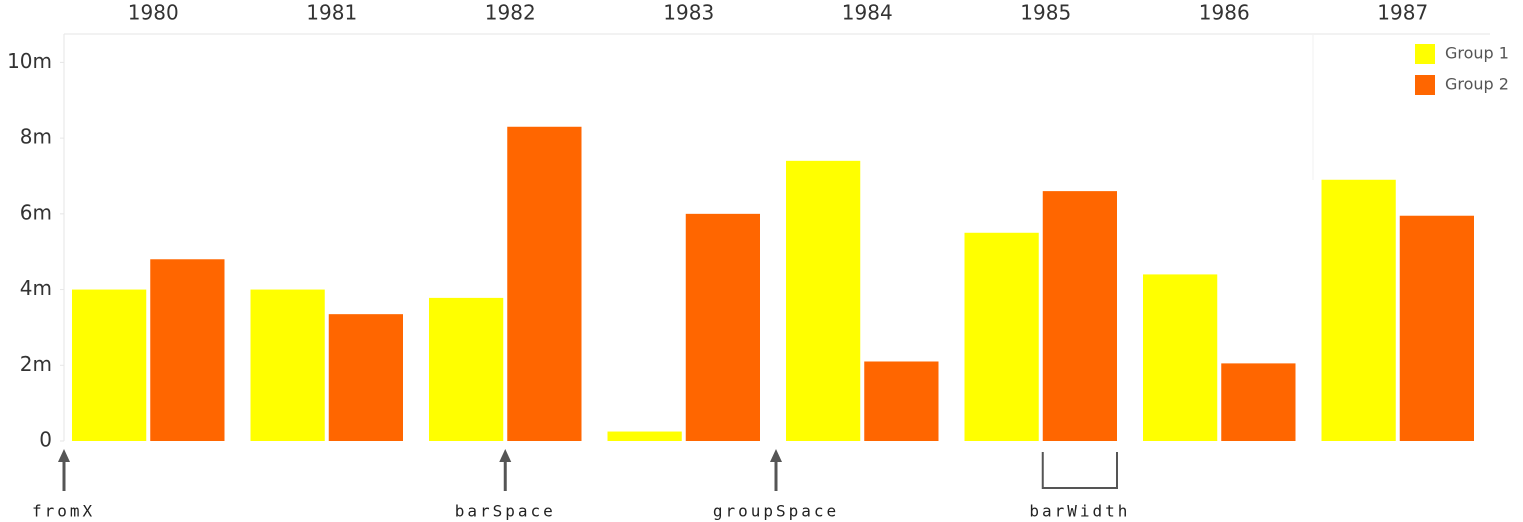  Describe the element at coordinates (36, 364) in the screenshot. I see `y-tick-label: 2m` at that location.